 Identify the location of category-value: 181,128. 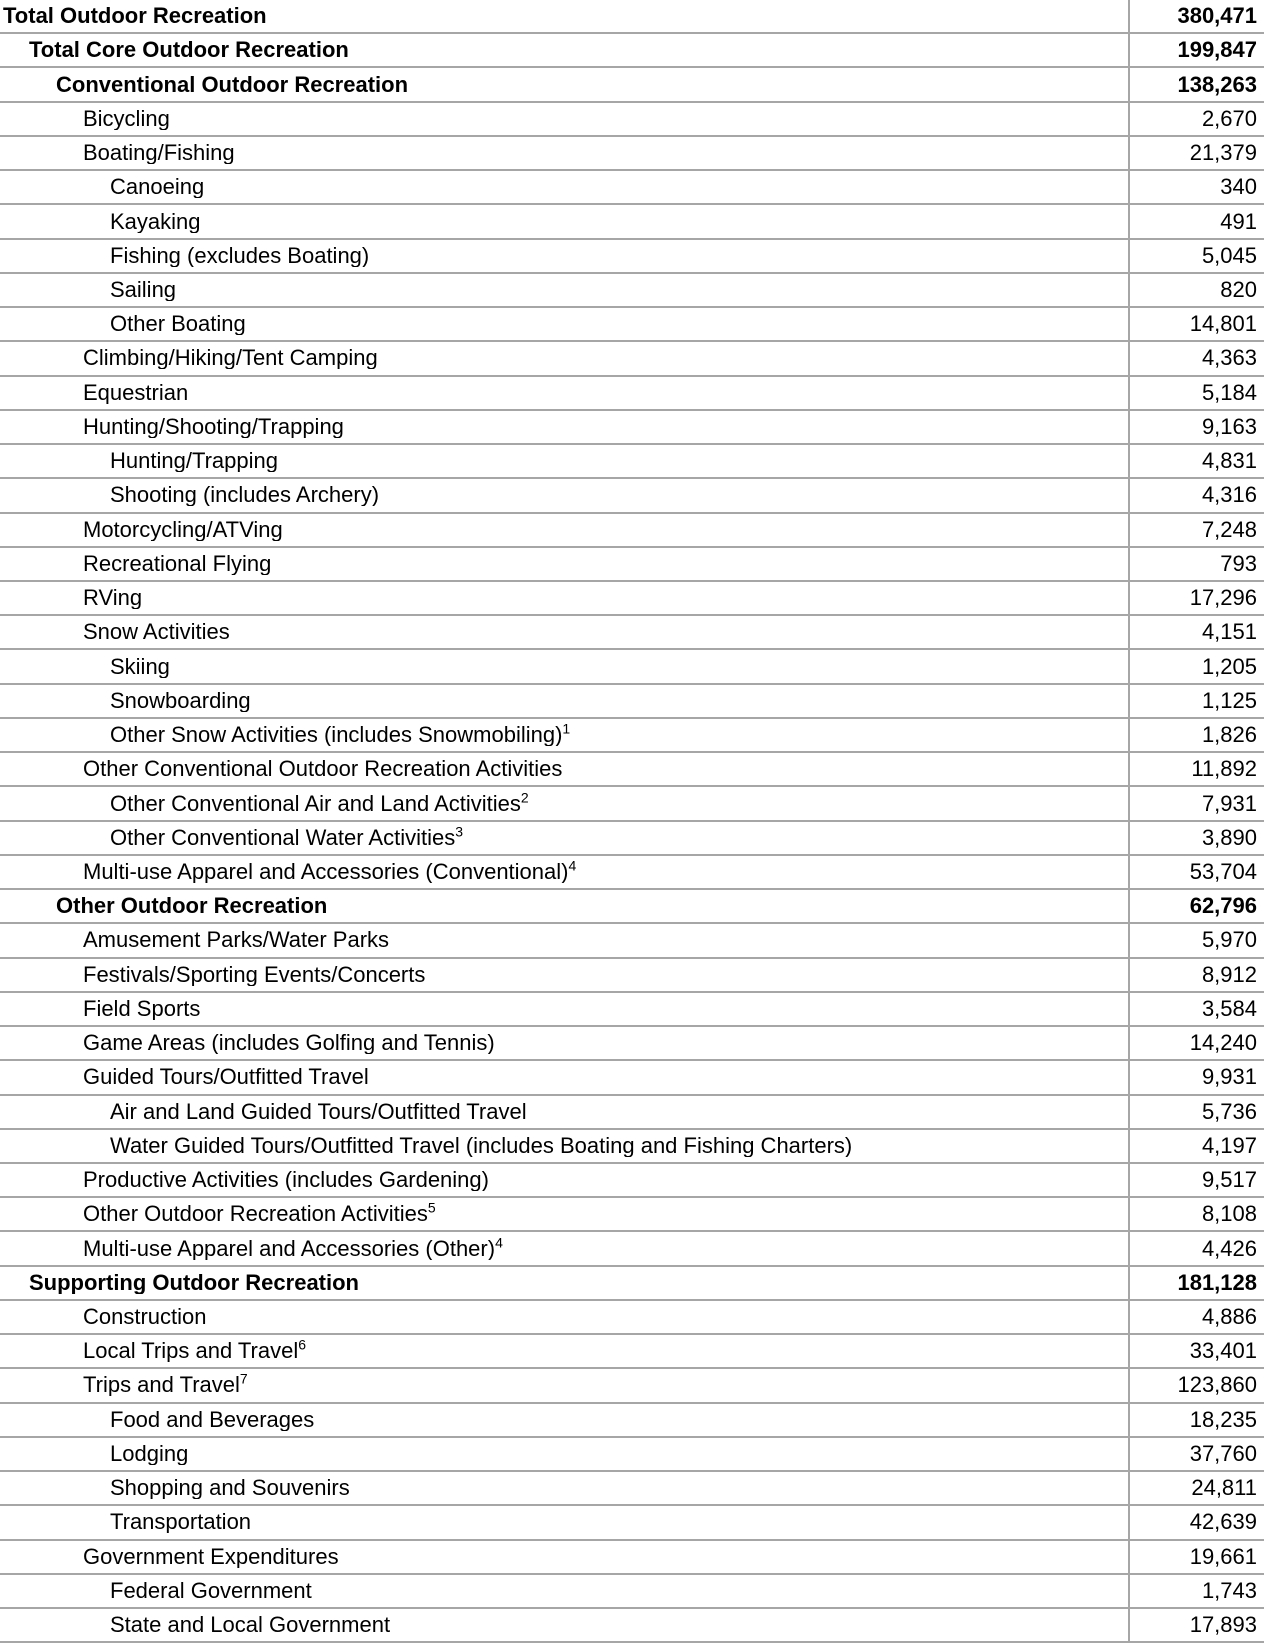
(1217, 1282).